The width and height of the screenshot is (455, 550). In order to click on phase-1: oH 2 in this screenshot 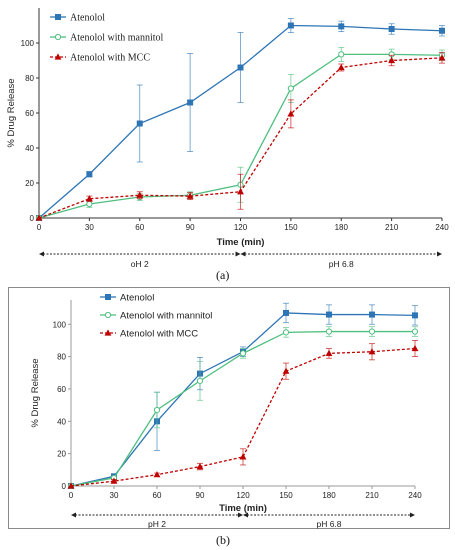, I will do `click(140, 260)`.